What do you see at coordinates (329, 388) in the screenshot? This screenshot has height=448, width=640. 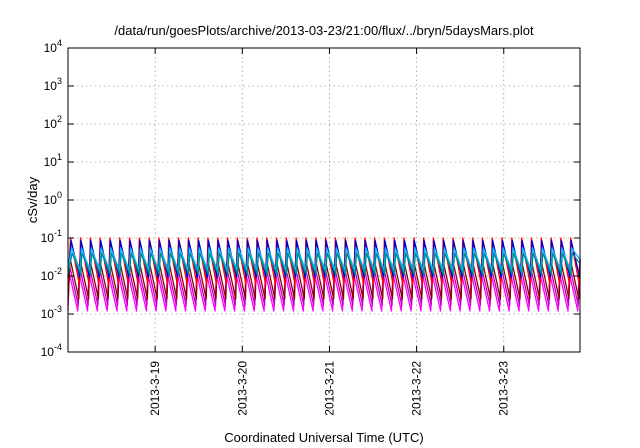 I see `x-tick-label: 2013-3-21` at bounding box center [329, 388].